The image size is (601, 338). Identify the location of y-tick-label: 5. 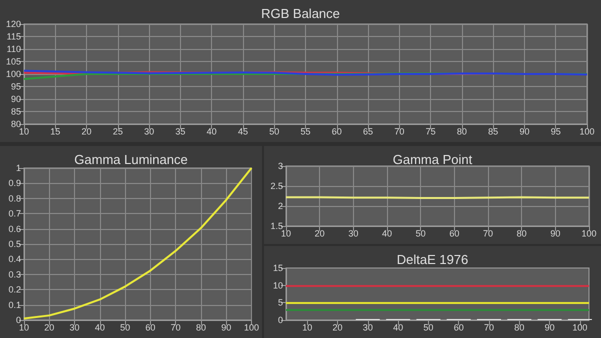
(280, 303).